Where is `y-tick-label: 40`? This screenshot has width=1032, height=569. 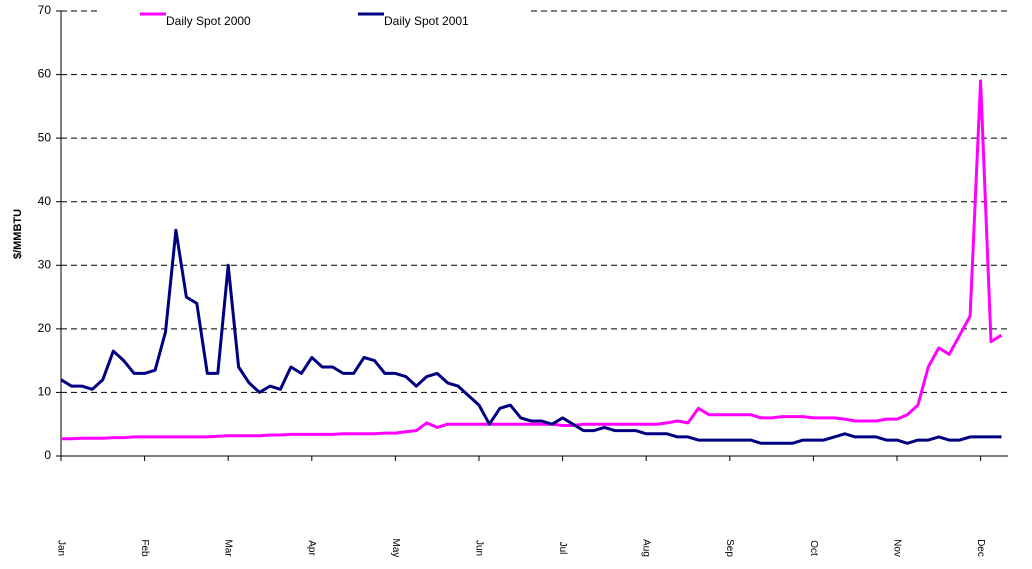 y-tick-label: 40 is located at coordinates (45, 201).